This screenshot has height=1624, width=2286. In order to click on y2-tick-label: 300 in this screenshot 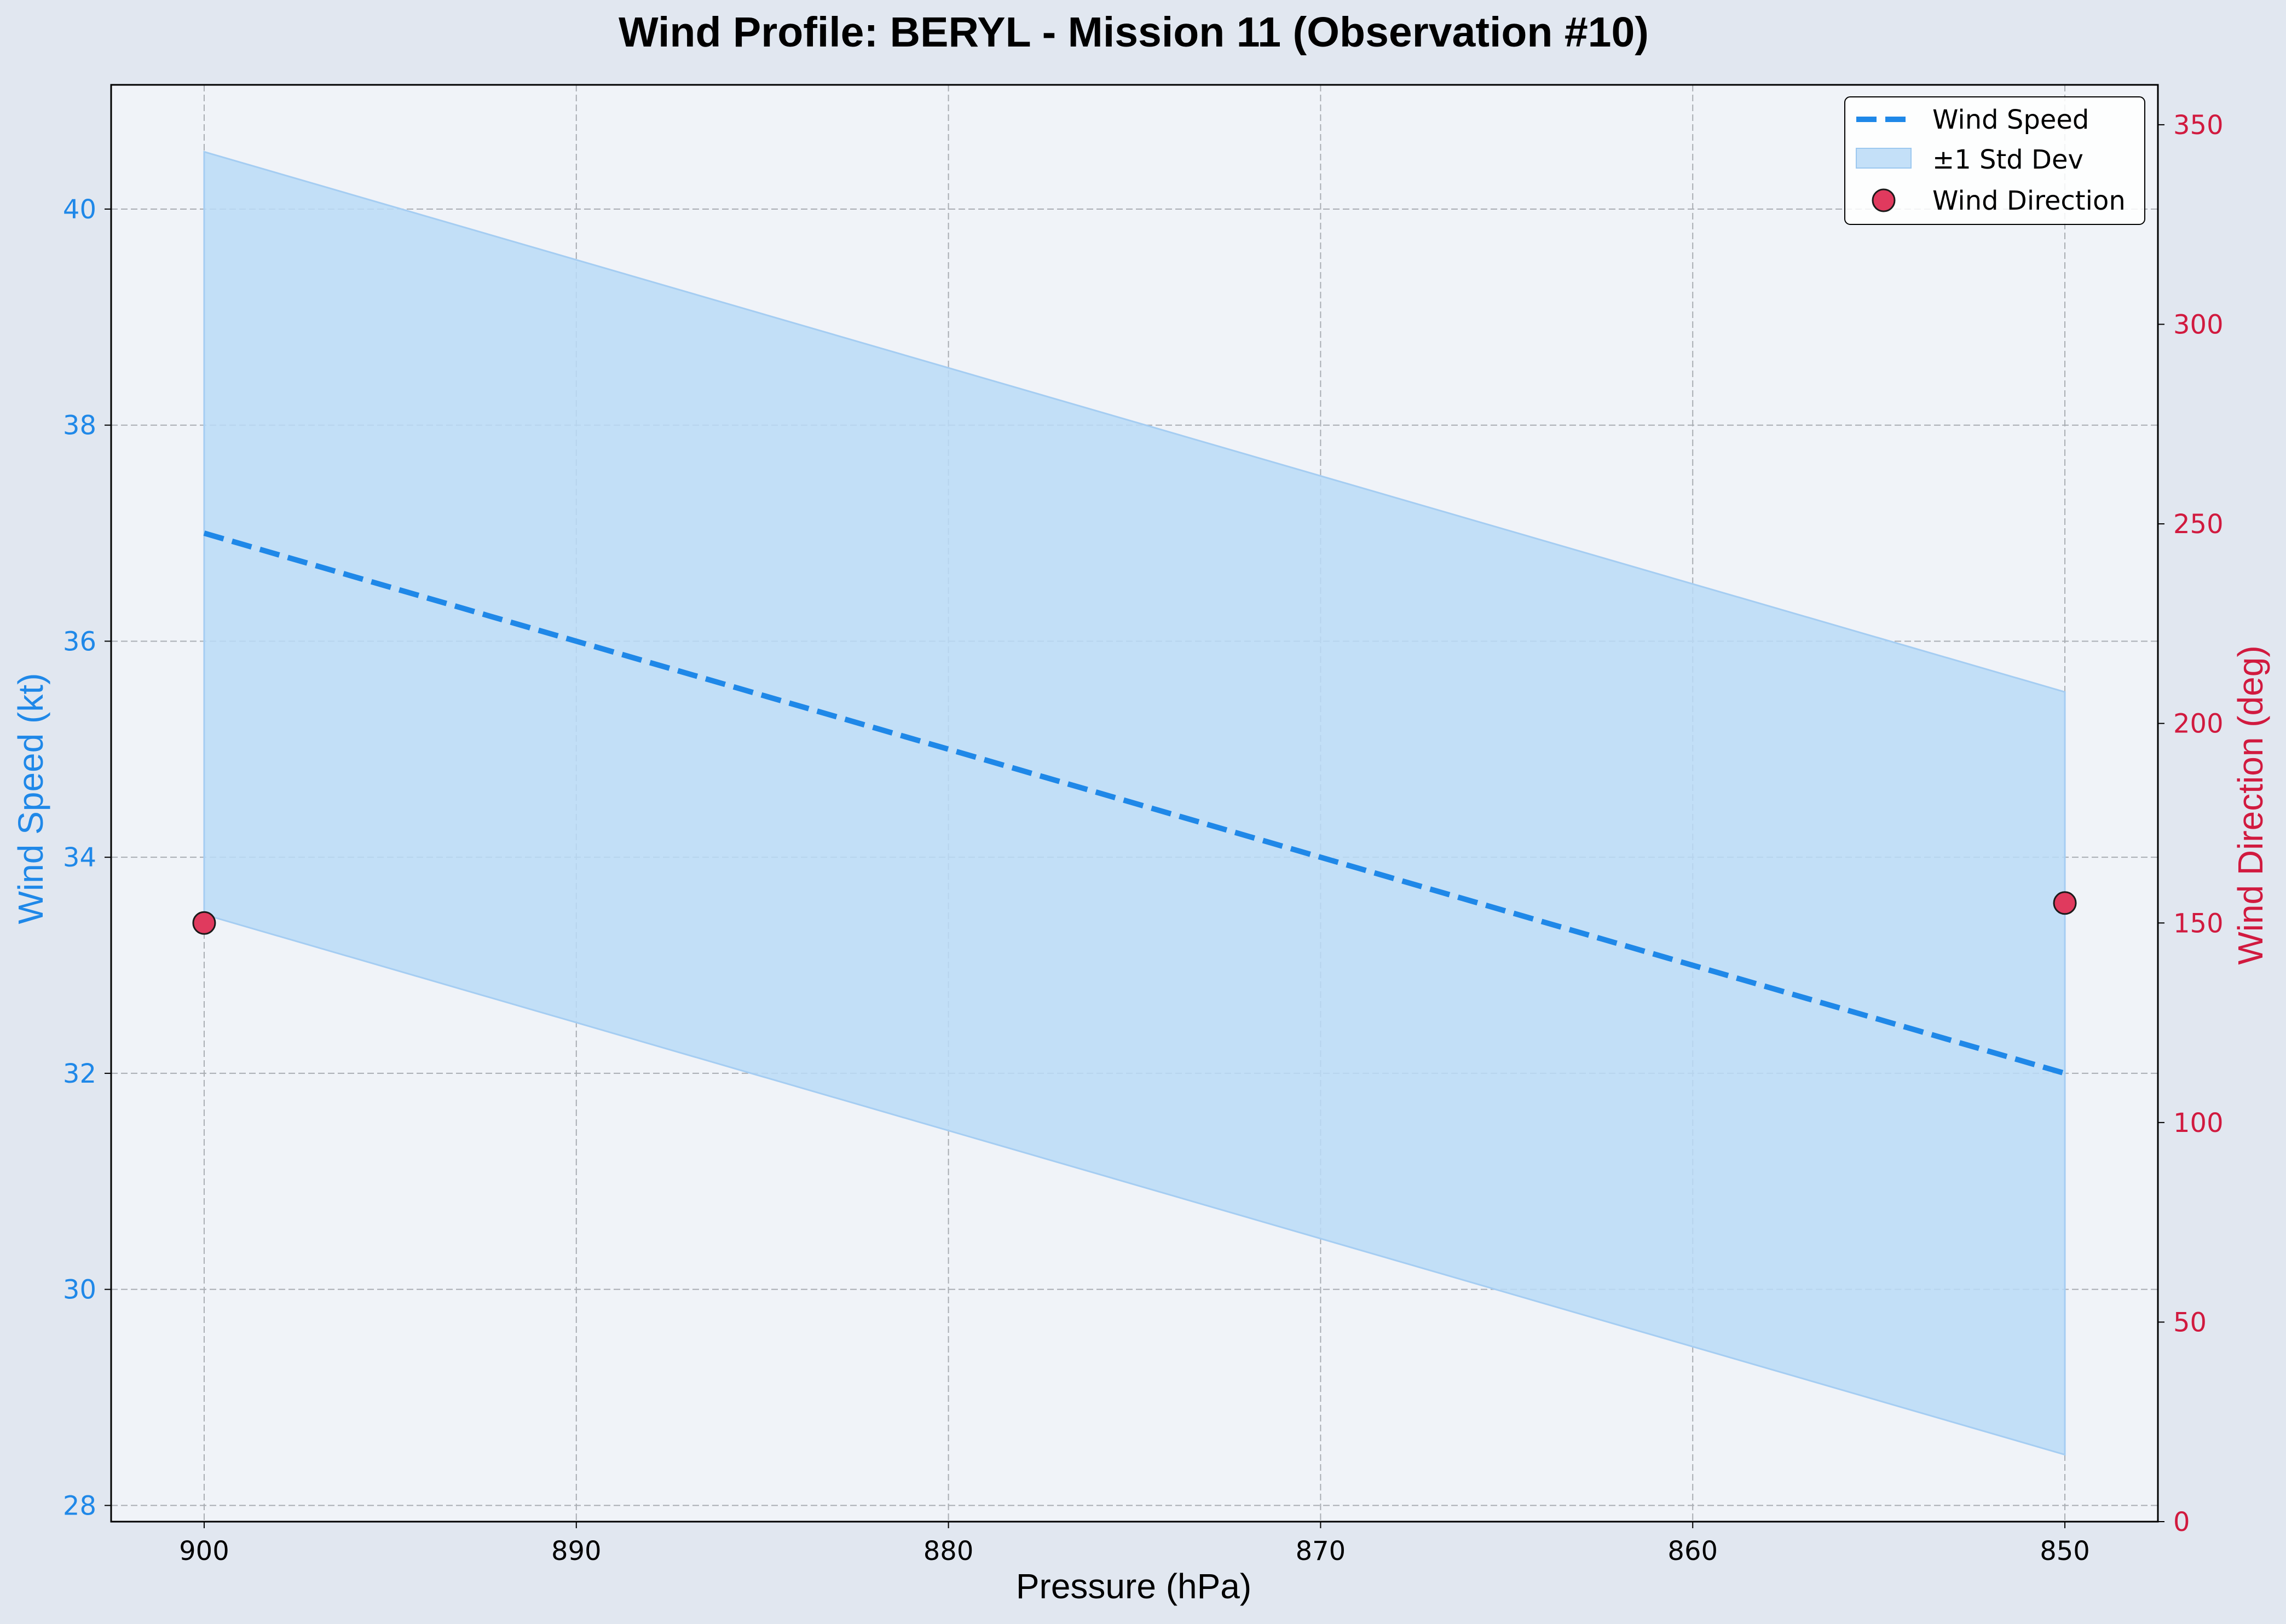, I will do `click(2198, 325)`.